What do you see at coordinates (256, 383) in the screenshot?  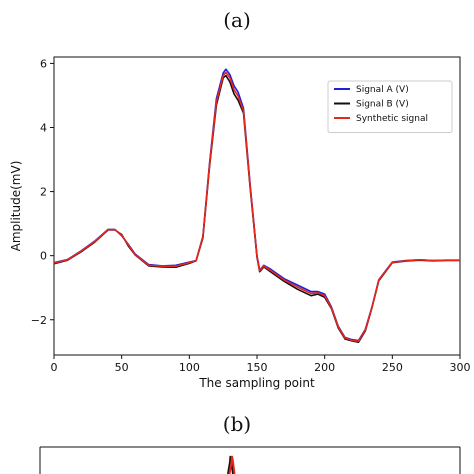 I see `x-axis-label: The sampling point` at bounding box center [256, 383].